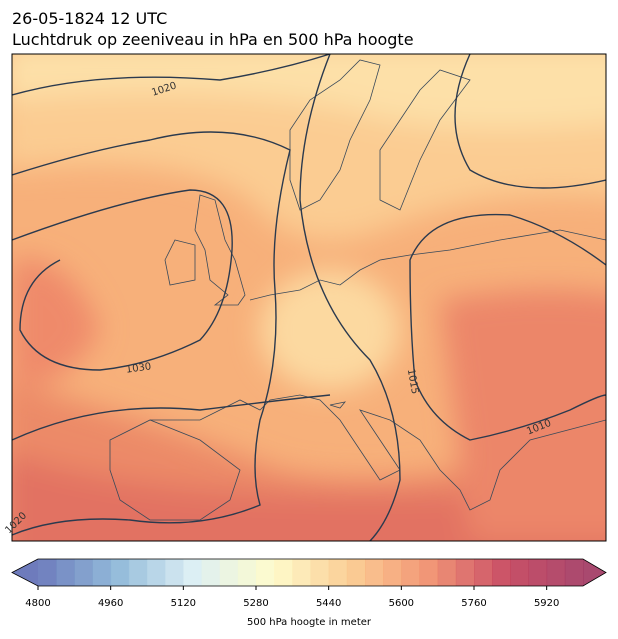  Describe the element at coordinates (138, 368) in the screenshot. I see `isobar-label: 1030` at that location.